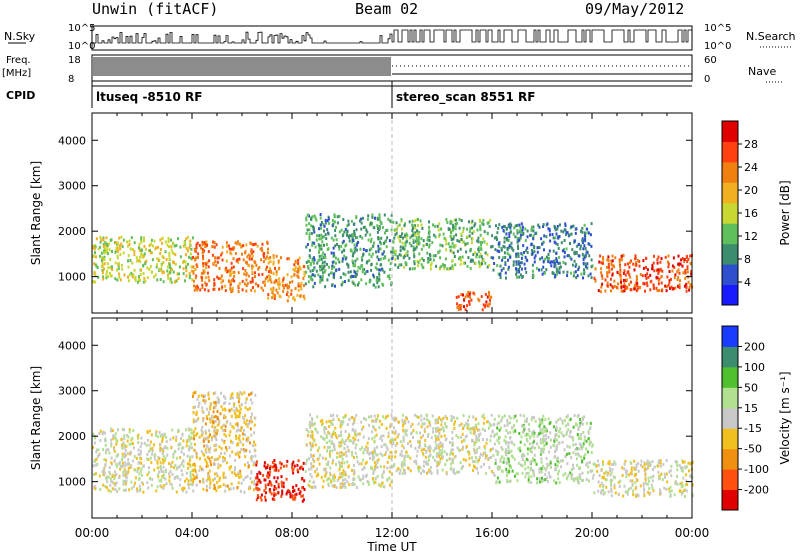 The width and height of the screenshot is (800, 558). I want to click on colorbar-tick-0: 28, so click(751, 144).